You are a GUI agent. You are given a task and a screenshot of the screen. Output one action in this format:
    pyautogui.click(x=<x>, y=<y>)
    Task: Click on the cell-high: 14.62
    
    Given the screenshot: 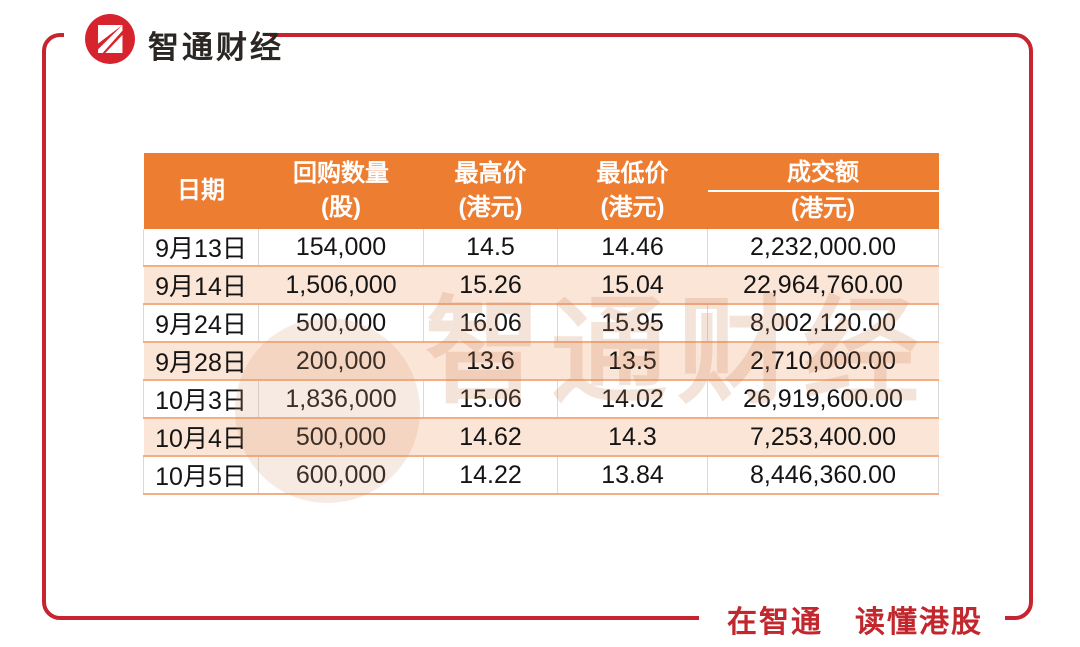 What is the action you would take?
    pyautogui.click(x=490, y=437)
    